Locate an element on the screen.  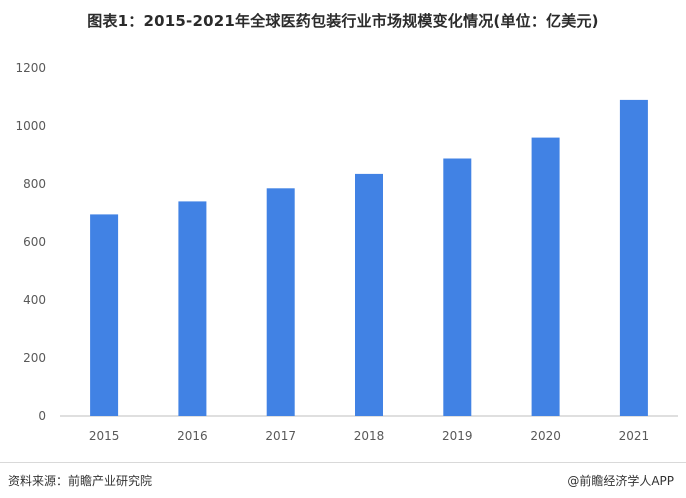
chart-title: 图表1：2015-2021年全球医药包装行业市场规模变化情况(单位：亿美元) is located at coordinates (343, 21).